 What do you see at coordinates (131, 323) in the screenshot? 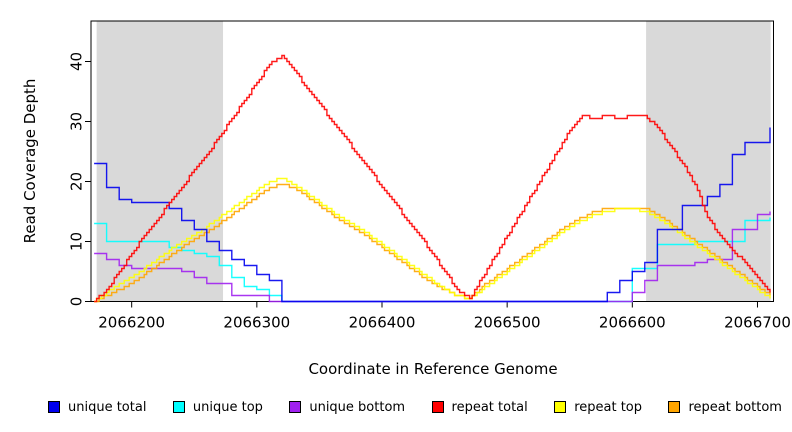
I see `x-tick-label: 2066200` at bounding box center [131, 323].